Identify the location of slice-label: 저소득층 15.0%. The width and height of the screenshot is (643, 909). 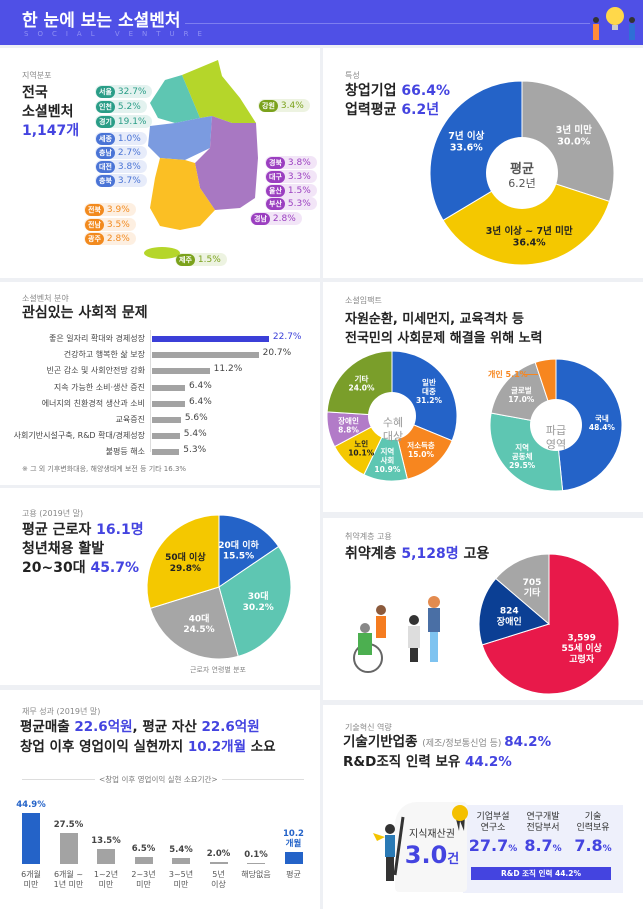
(421, 449).